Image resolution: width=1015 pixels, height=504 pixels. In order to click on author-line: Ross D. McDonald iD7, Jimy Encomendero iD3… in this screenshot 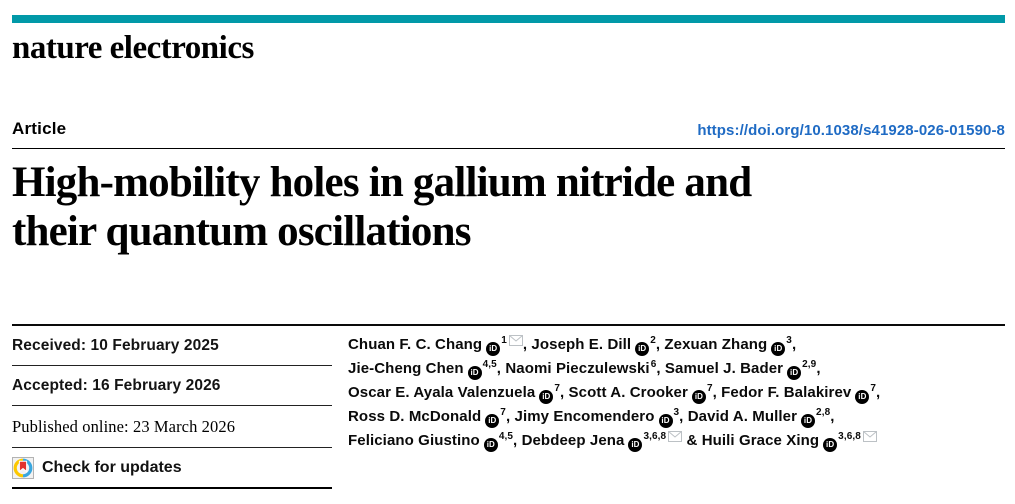, I will do `click(676, 417)`.